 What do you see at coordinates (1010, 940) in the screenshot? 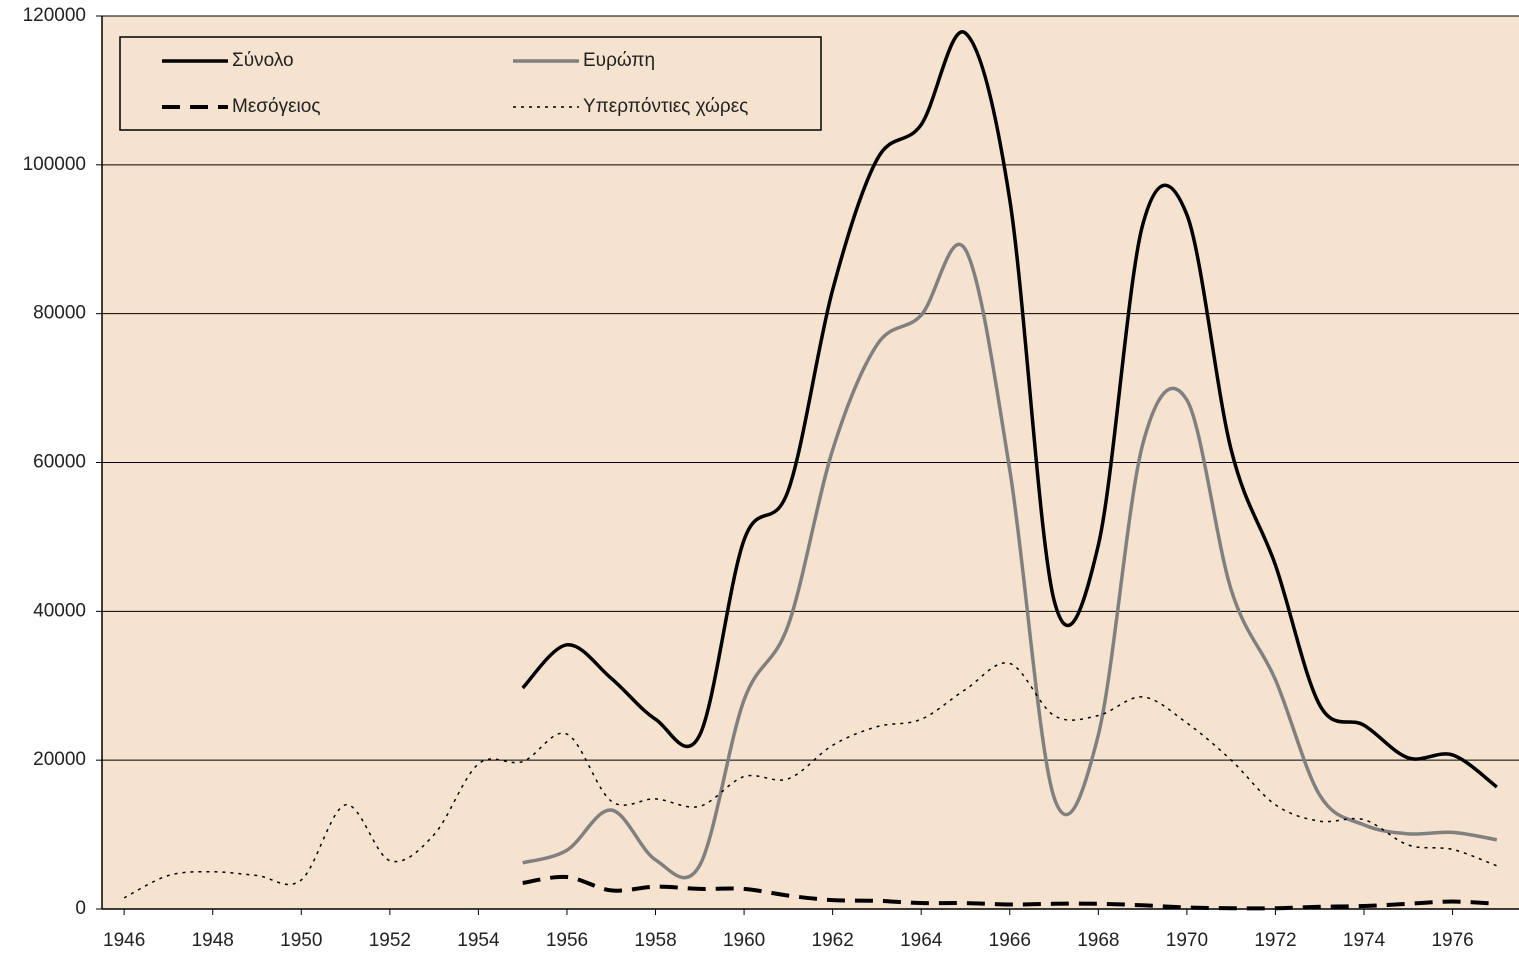
I see `x-tick-label: 1966` at bounding box center [1010, 940].